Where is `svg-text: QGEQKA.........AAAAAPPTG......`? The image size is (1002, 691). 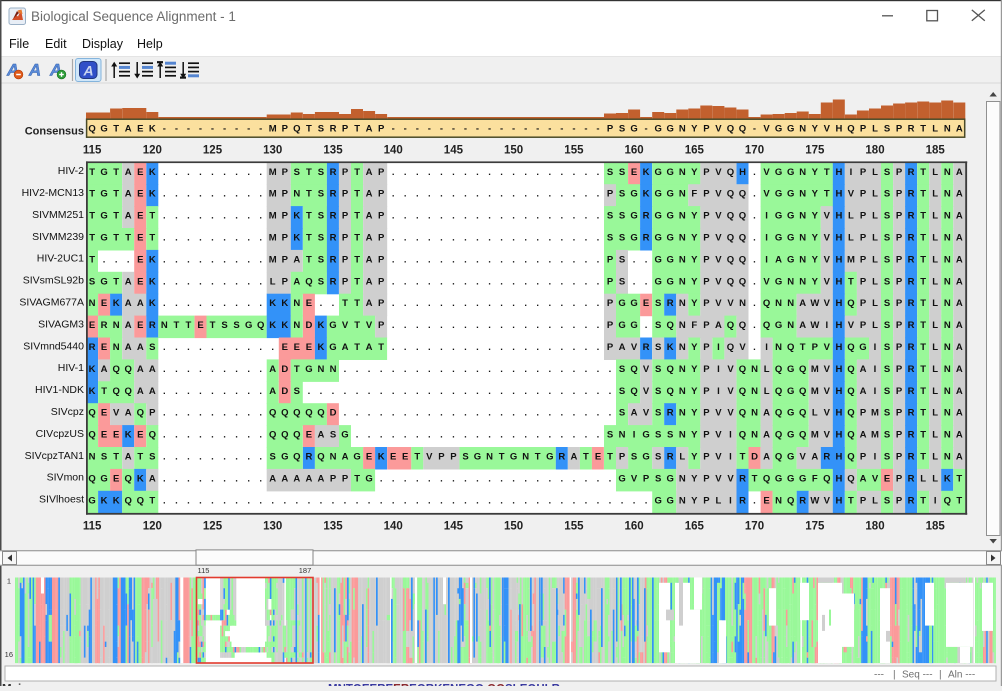
svg-text: QGEQKA.........AAAAAPPTG...... is located at coordinates (525, 478).